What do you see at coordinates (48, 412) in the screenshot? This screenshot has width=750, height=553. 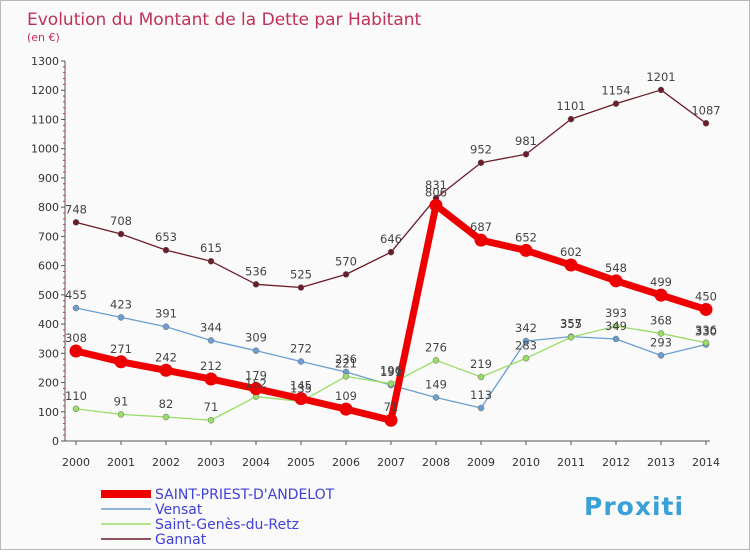 I see `y-tick-label: 100` at bounding box center [48, 412].